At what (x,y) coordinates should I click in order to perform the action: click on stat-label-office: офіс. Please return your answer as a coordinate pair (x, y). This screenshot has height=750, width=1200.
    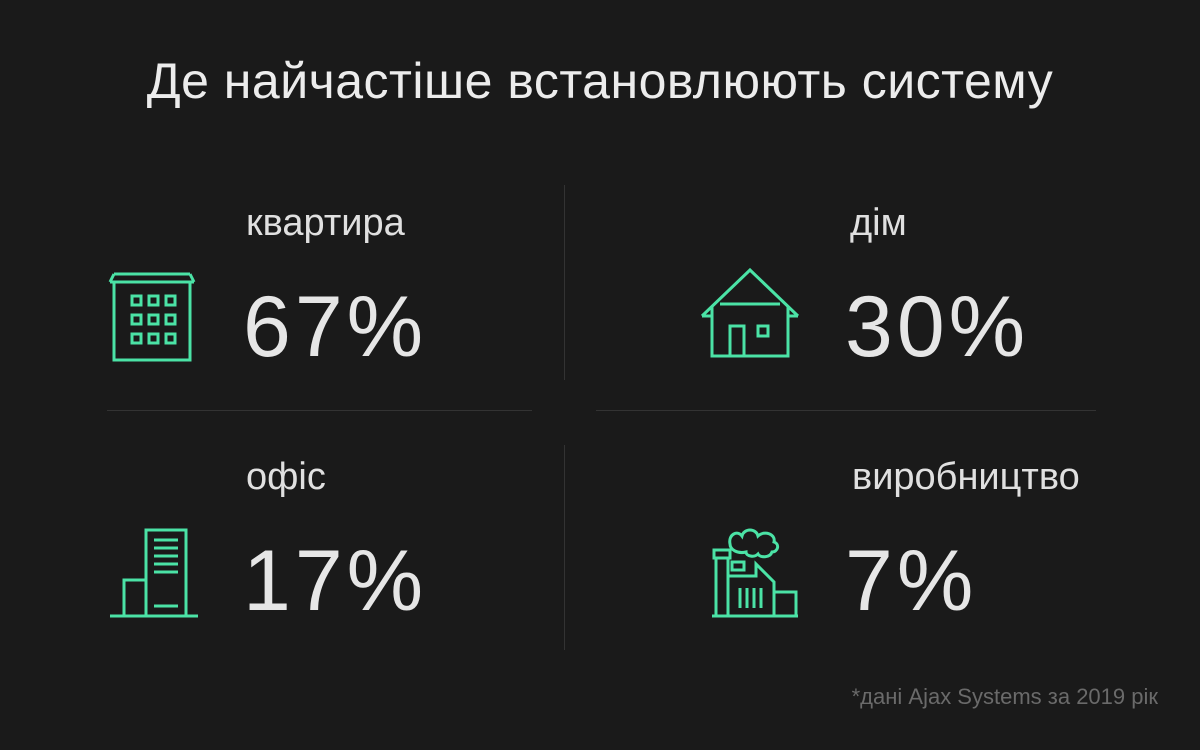
    Looking at the image, I should click on (286, 477).